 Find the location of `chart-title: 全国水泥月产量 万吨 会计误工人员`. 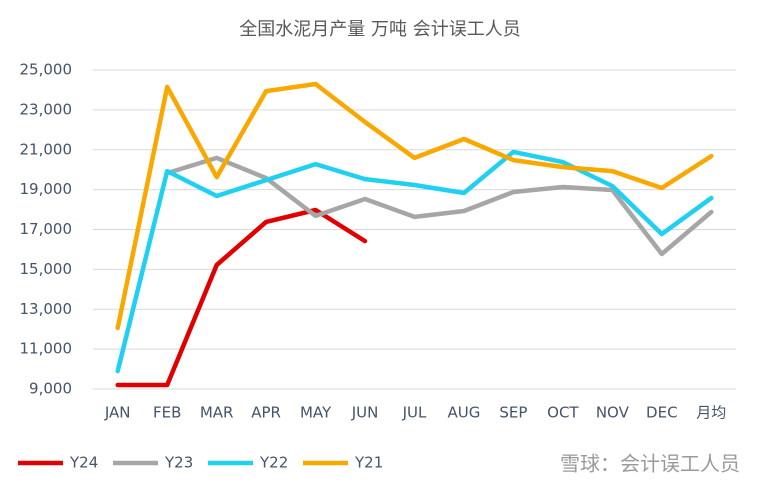

chart-title: 全国水泥月产量 万吨 会计误工人员 is located at coordinates (379, 29).